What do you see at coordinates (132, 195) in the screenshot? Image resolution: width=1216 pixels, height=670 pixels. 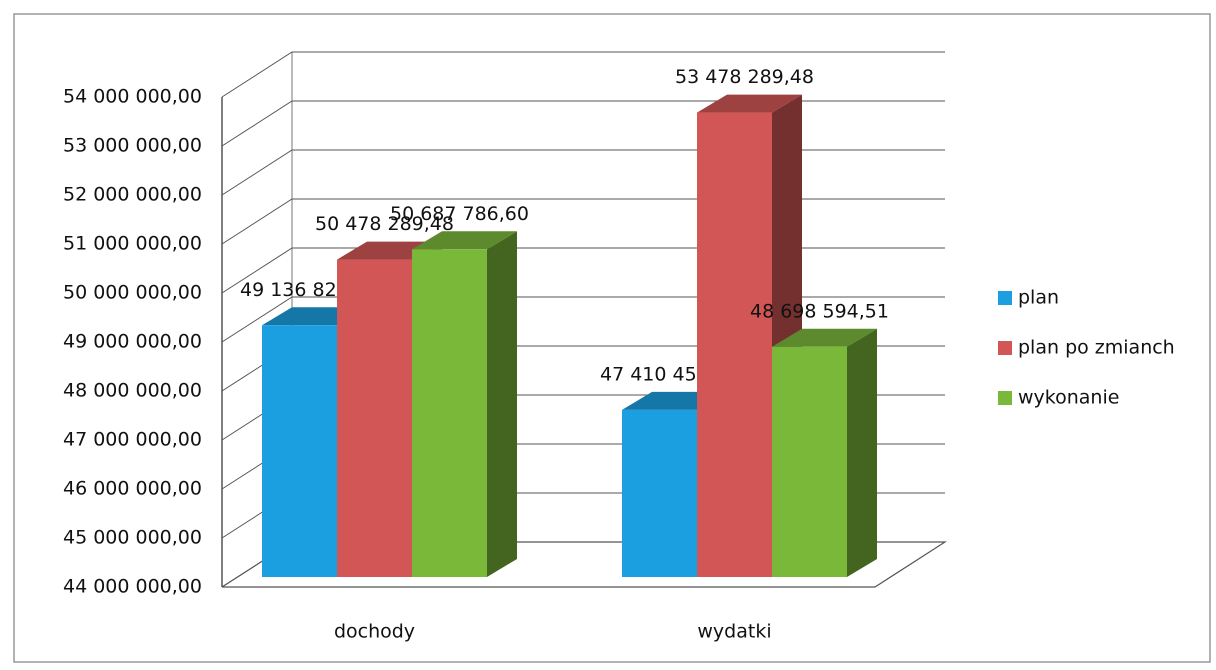 I see `y-tick-label: 52 000 000,00` at bounding box center [132, 195].